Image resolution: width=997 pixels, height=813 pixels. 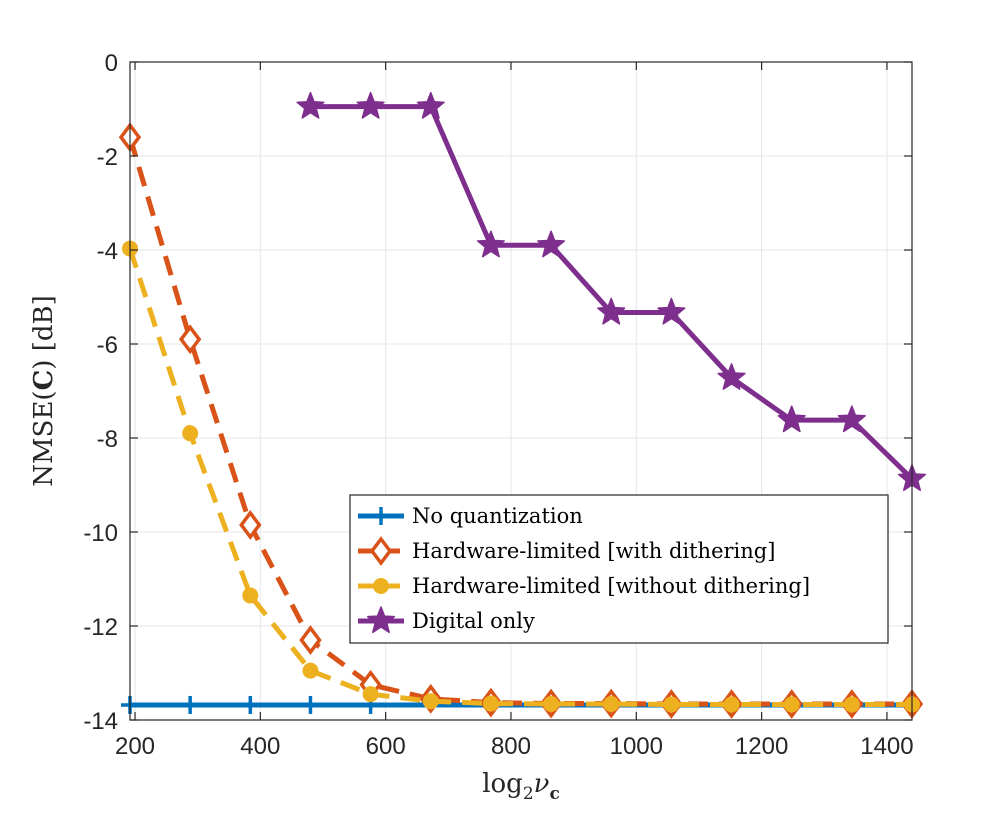 I want to click on legend-item: No quantization, so click(x=470, y=516).